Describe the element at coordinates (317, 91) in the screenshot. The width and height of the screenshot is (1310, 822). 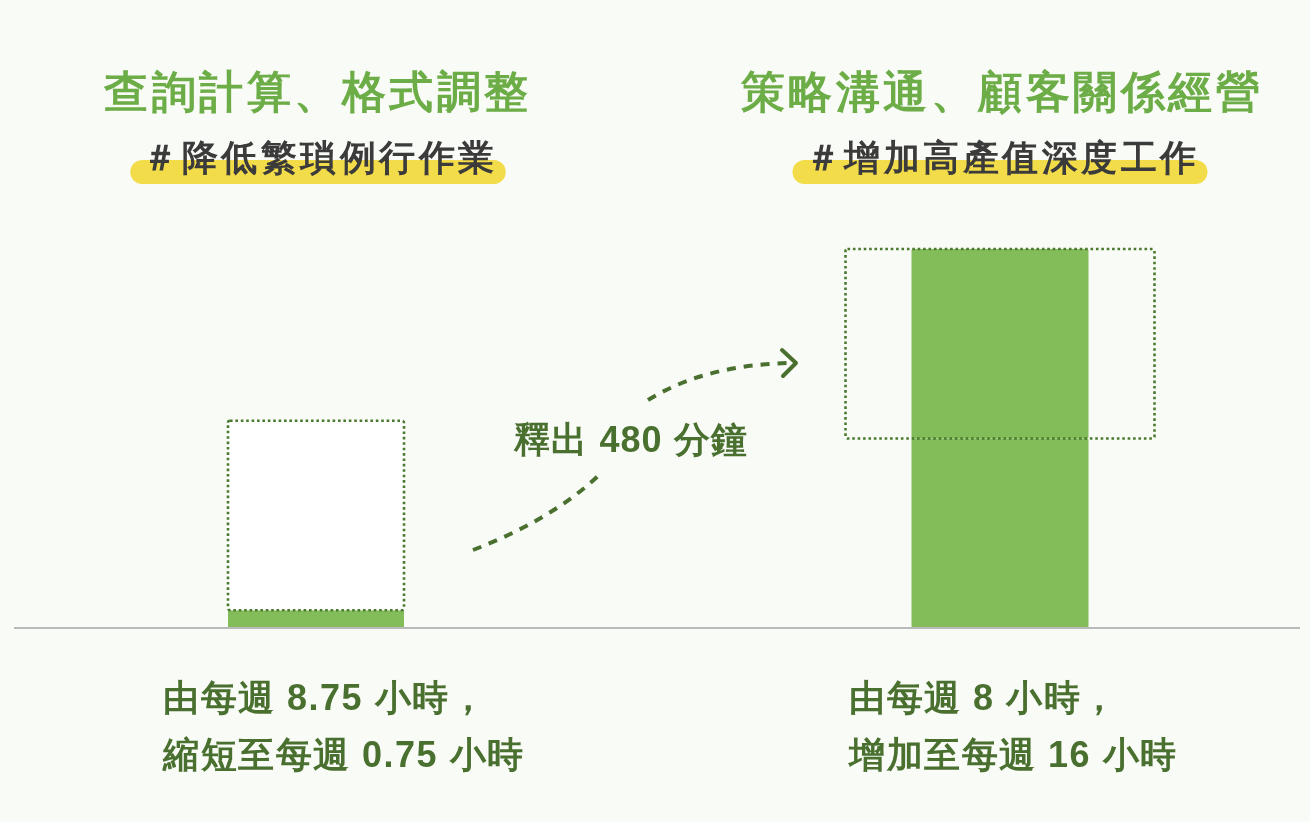
I see `x-tick-label: 查詢計算、格式調整` at that location.